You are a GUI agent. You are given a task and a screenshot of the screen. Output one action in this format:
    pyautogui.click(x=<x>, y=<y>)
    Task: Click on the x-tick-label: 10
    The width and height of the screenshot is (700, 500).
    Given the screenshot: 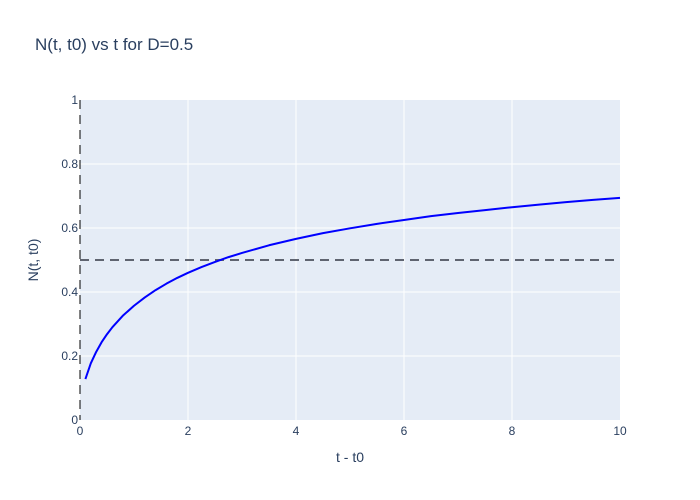 What is the action you would take?
    pyautogui.click(x=620, y=431)
    